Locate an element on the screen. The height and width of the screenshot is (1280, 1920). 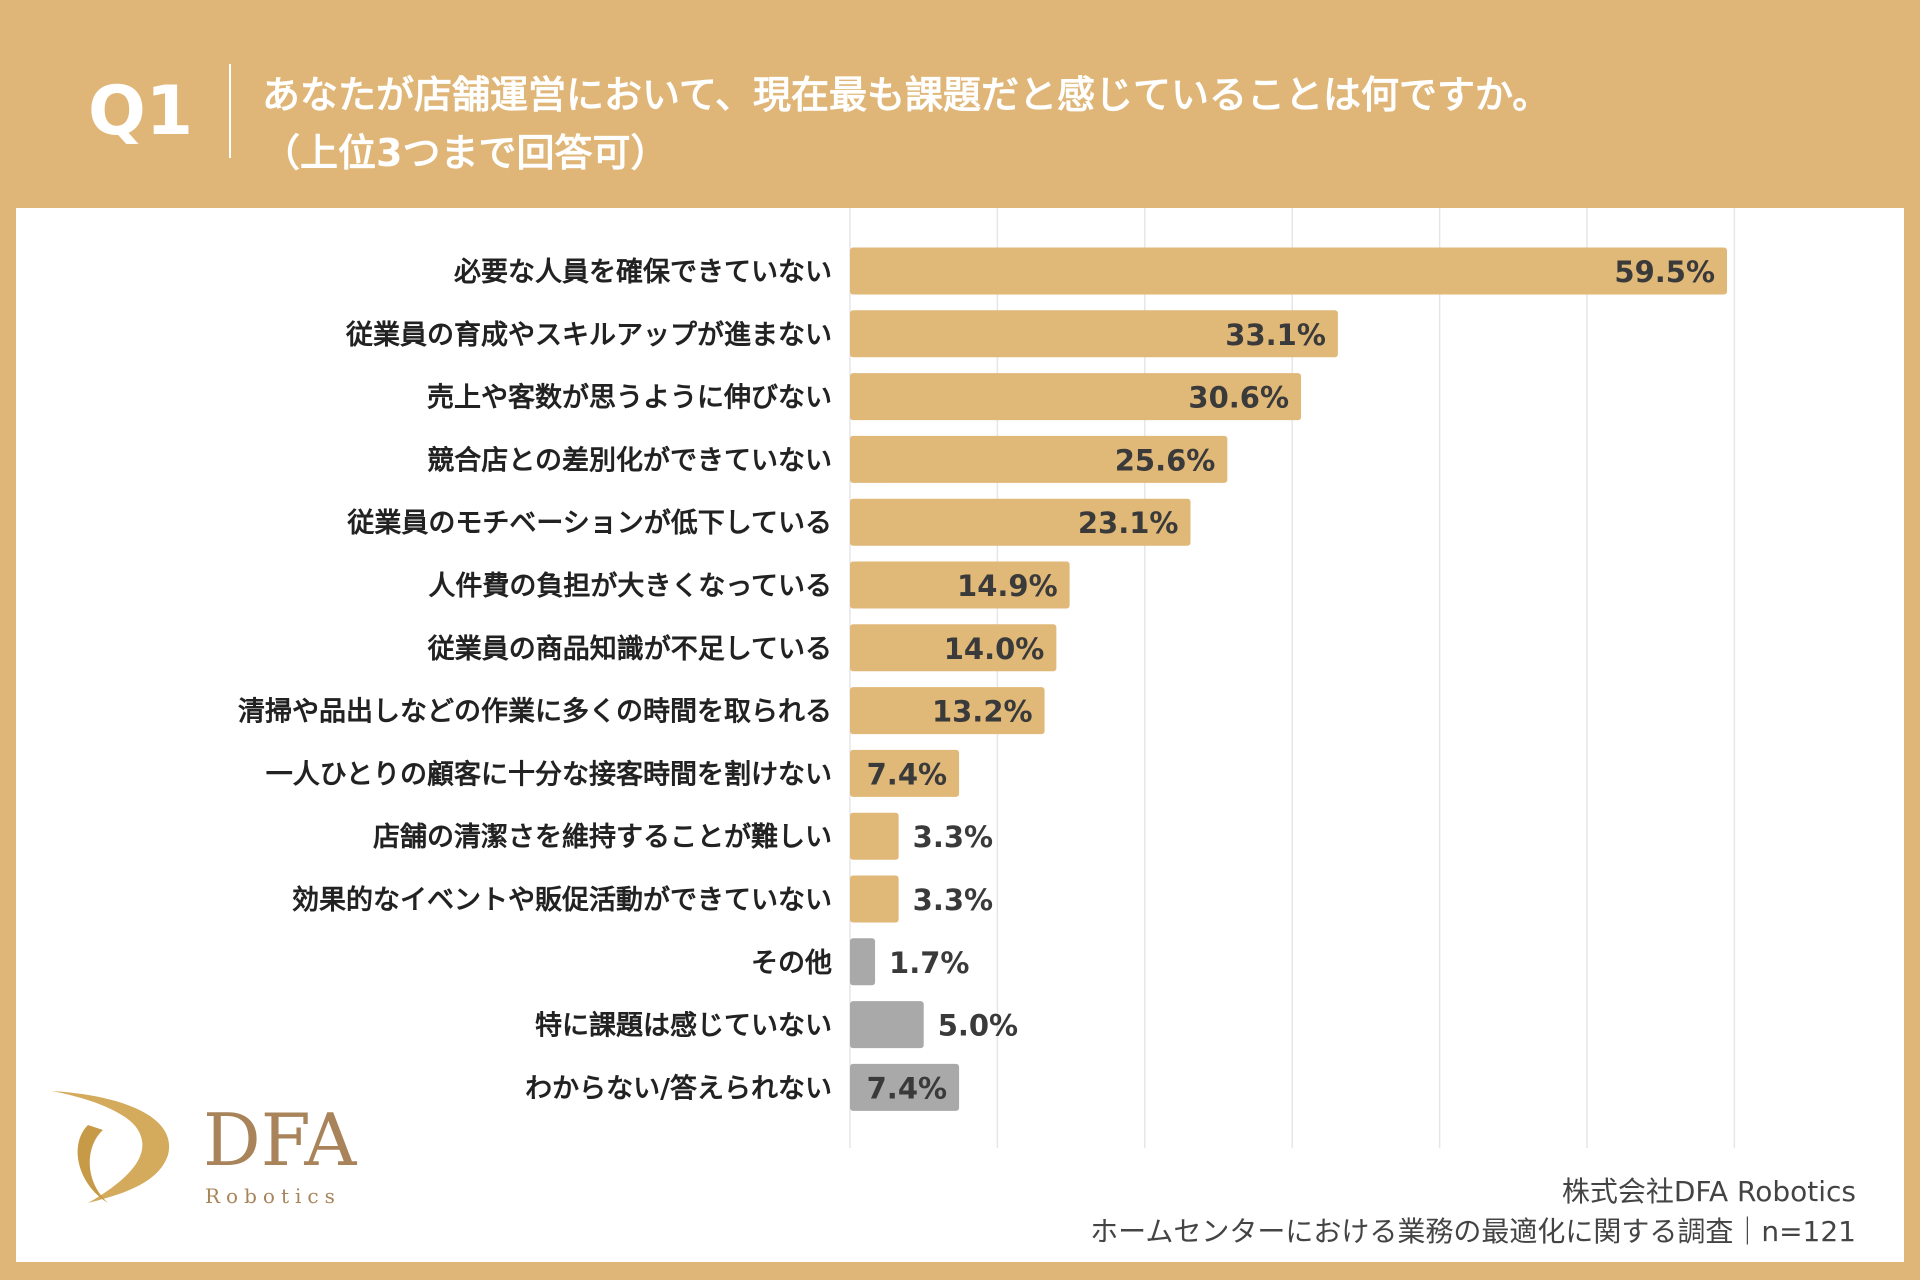
value-label: 1.7% is located at coordinates (929, 963).